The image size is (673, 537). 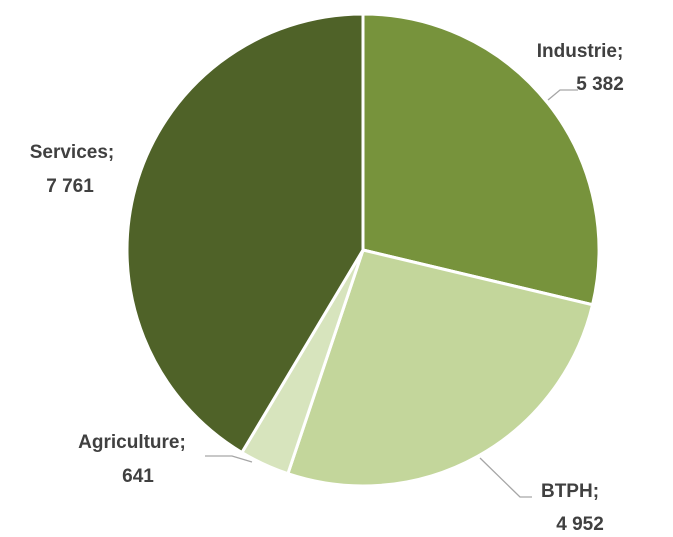 I want to click on data-label: Services;, so click(x=72, y=152).